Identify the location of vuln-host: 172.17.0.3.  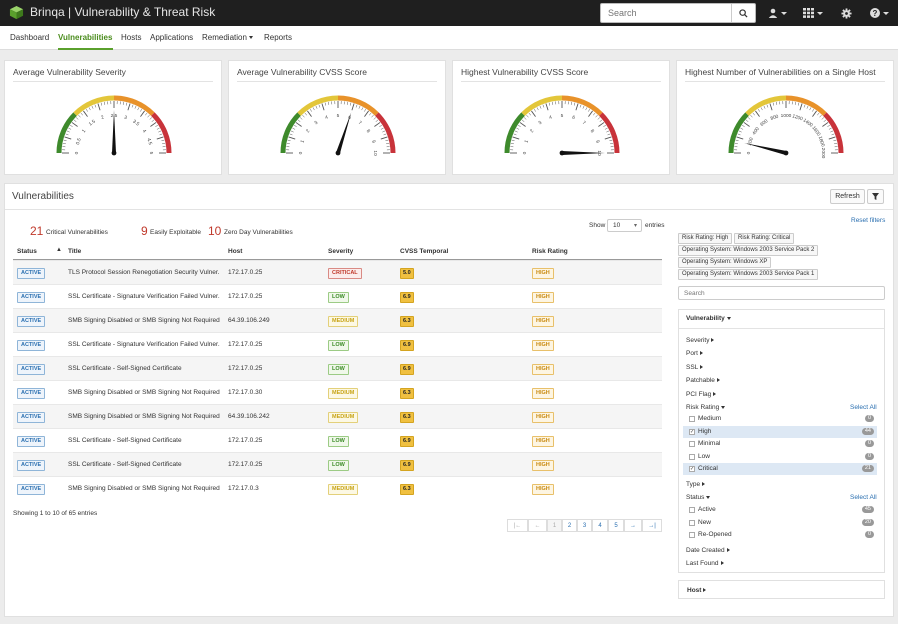
(243, 488).